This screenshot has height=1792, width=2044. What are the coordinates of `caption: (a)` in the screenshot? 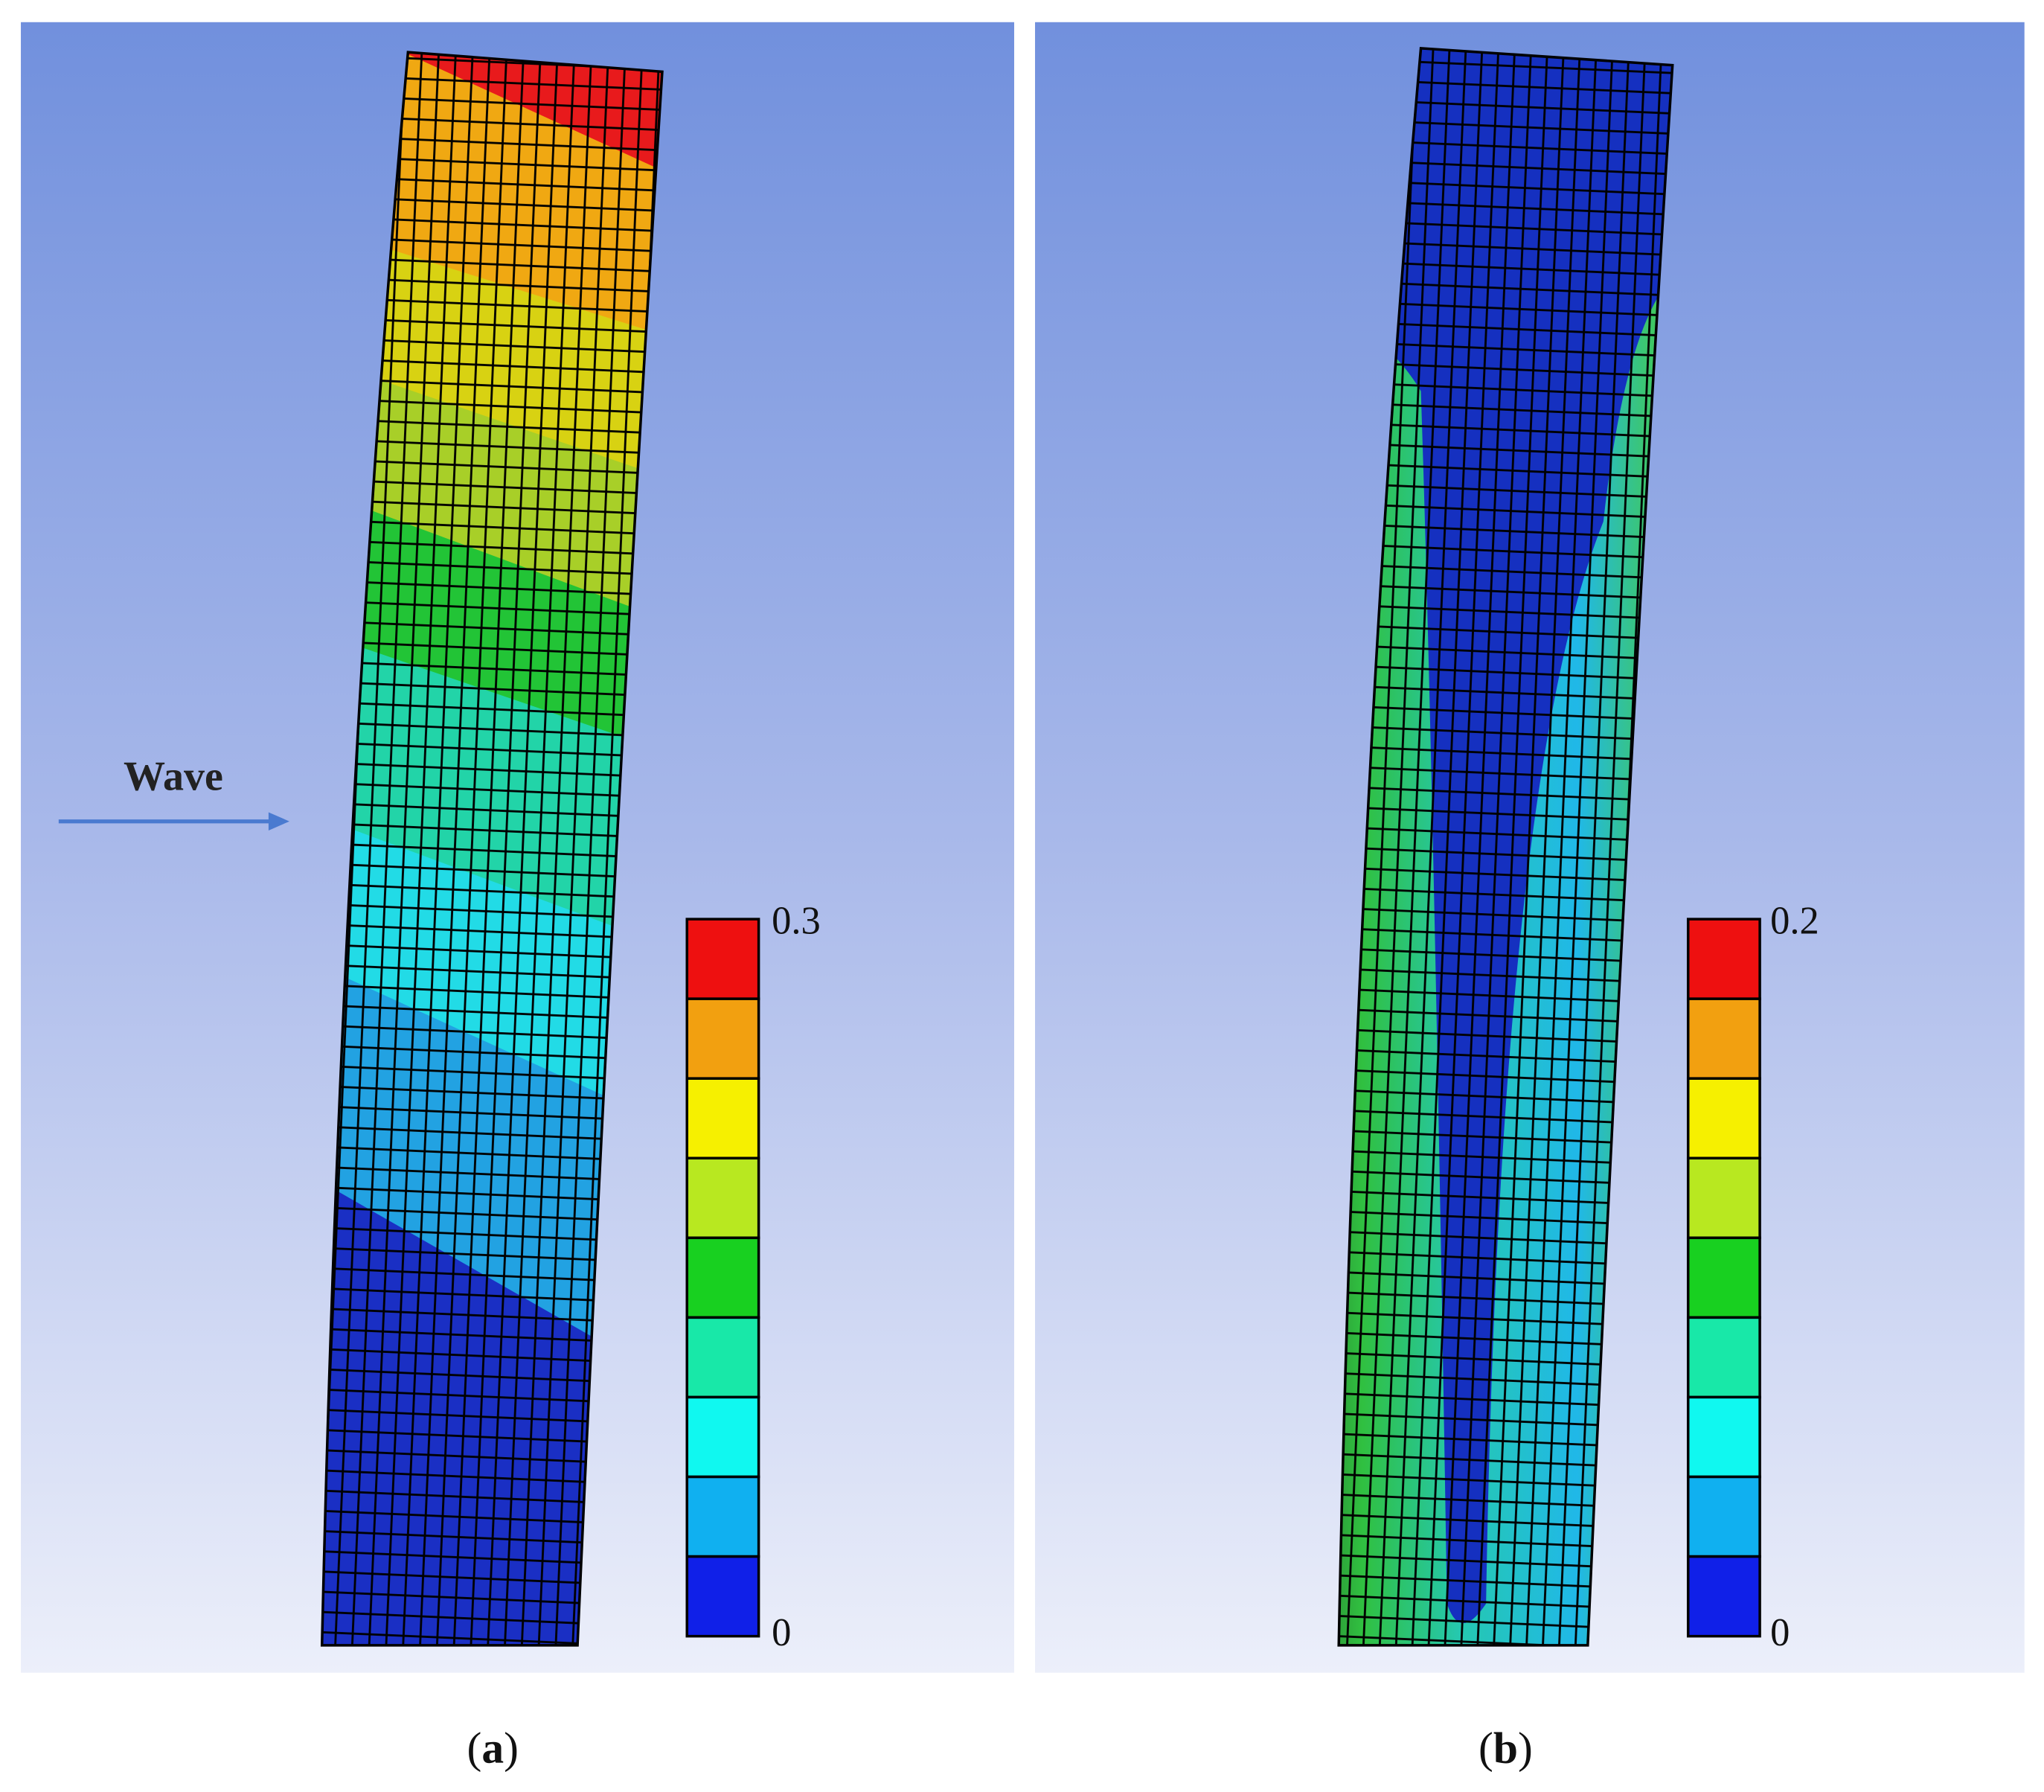 It's located at (493, 1748).